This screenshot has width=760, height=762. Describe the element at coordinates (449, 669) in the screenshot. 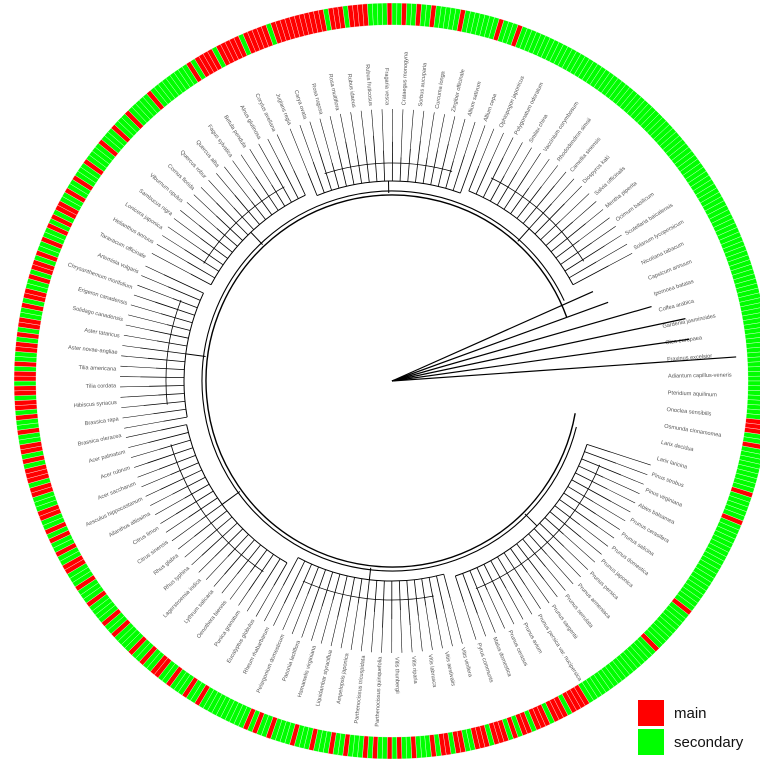

I see `tip-label: Vitis aestivalis` at that location.